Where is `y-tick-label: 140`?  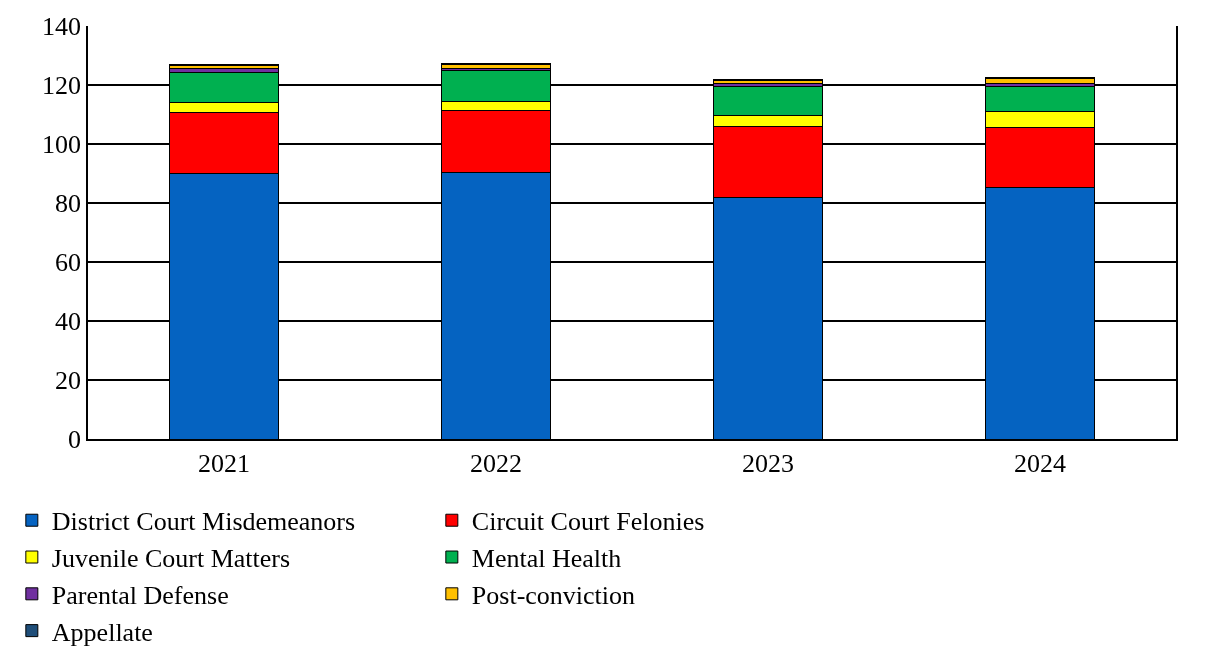 y-tick-label: 140 is located at coordinates (62, 27).